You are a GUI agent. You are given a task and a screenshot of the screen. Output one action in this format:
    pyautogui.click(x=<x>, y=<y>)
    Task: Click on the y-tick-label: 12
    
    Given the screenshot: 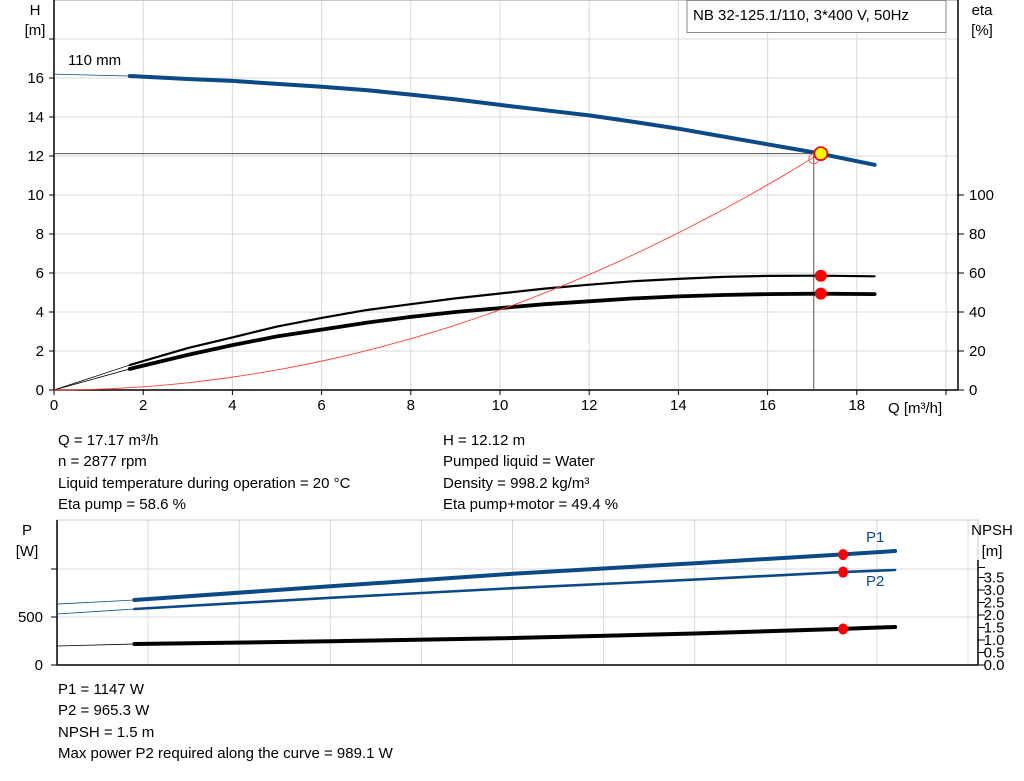 What is the action you would take?
    pyautogui.click(x=35, y=156)
    